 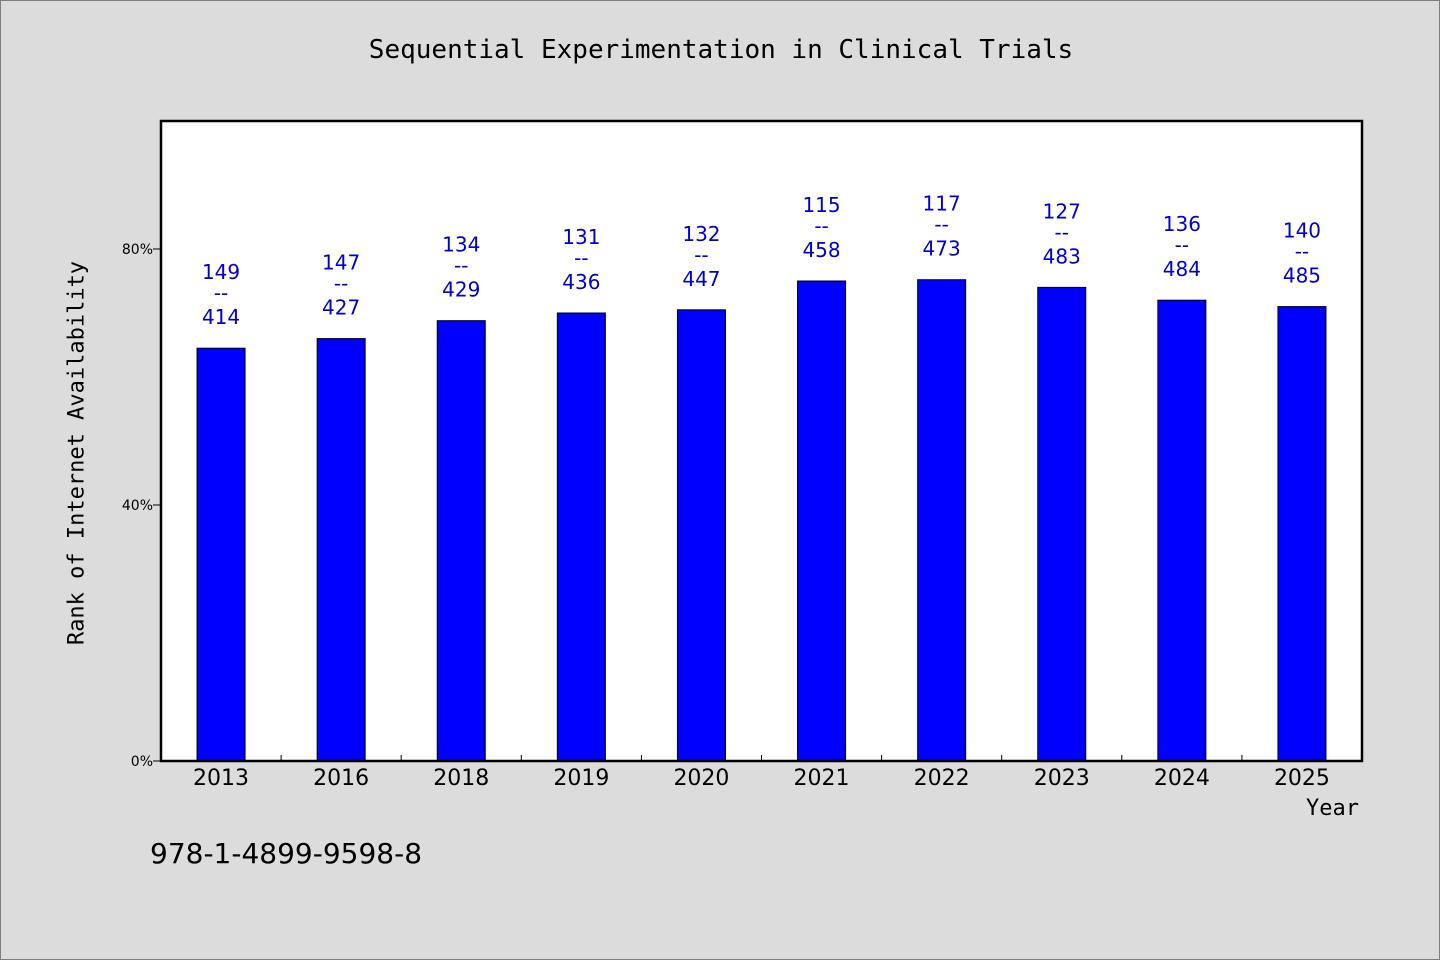 What do you see at coordinates (1182, 778) in the screenshot?
I see `x-tick-label-2024: 2024` at bounding box center [1182, 778].